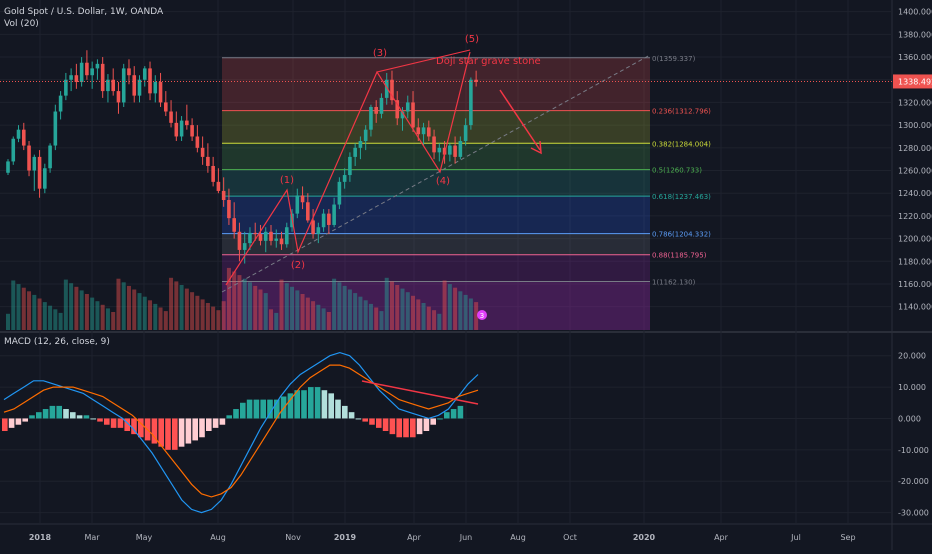 The height and width of the screenshot is (554, 932). I want to click on macd-tick-label: -10.000, so click(913, 450).